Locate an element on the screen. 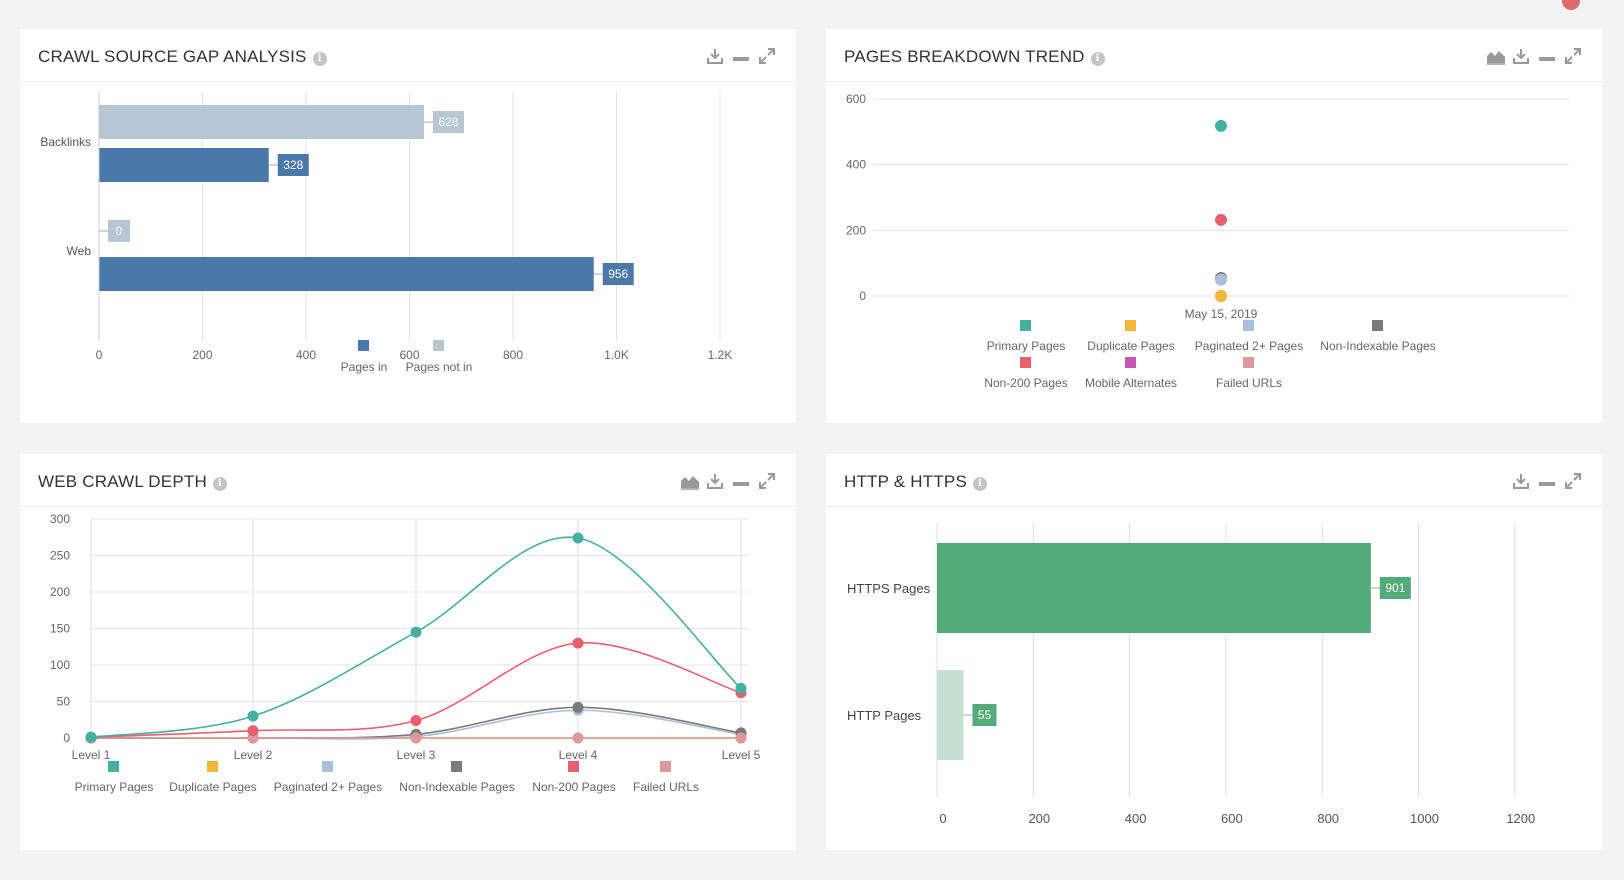 The height and width of the screenshot is (880, 1624). y-tick-label: 300 is located at coordinates (60, 519).